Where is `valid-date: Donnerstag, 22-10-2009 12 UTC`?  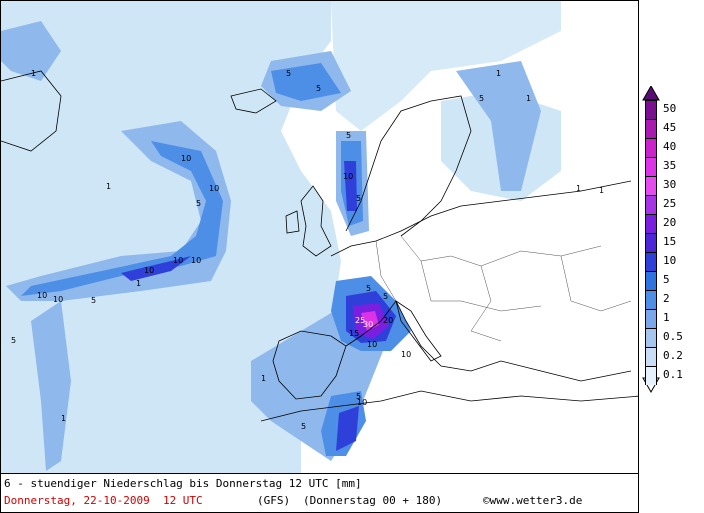
valid-date: Donnerstag, 22-10-2009 12 UTC is located at coordinates (103, 500).